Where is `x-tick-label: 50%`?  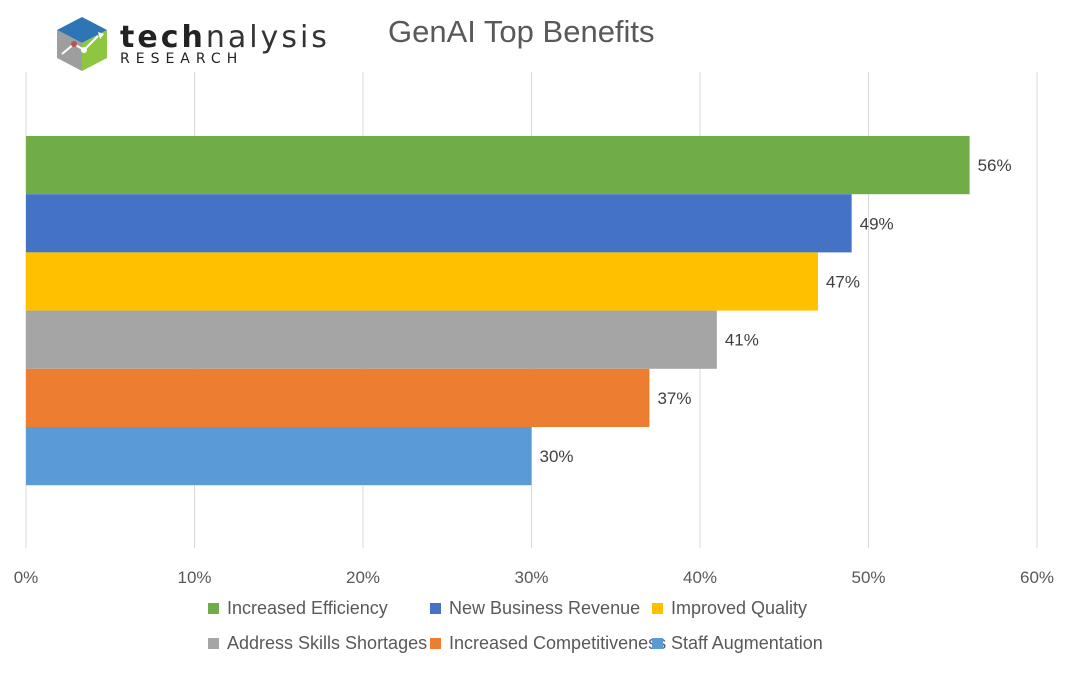
x-tick-label: 50% is located at coordinates (868, 577).